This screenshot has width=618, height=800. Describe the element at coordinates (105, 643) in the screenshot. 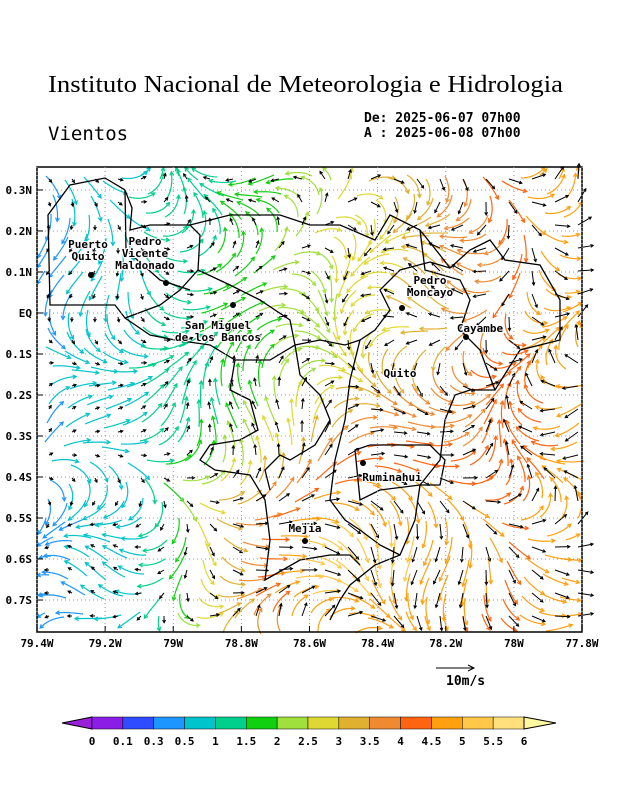

I see `x-tick-label: 79.2W` at that location.